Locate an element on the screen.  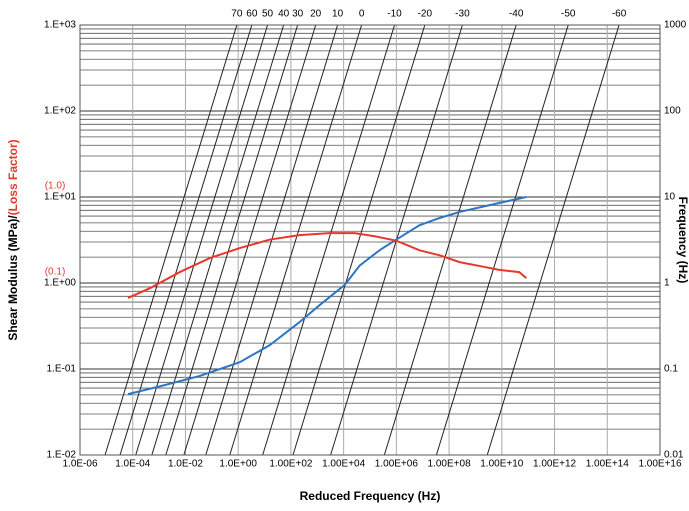
isotherm-label: -20 is located at coordinates (425, 14).